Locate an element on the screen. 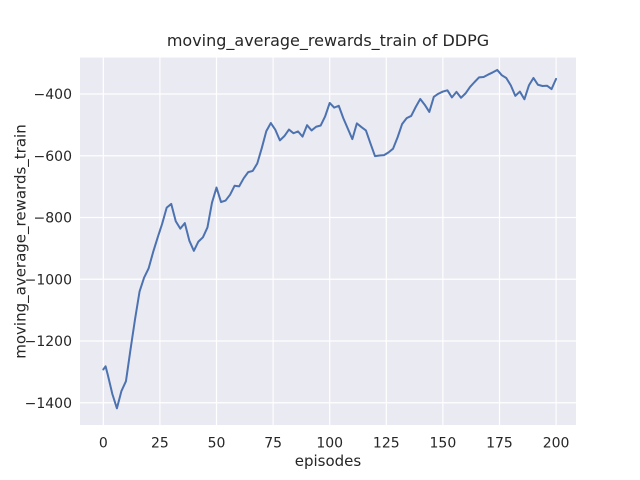 This screenshot has width=640, height=480. y-tick-label: −400 is located at coordinates (53, 95).